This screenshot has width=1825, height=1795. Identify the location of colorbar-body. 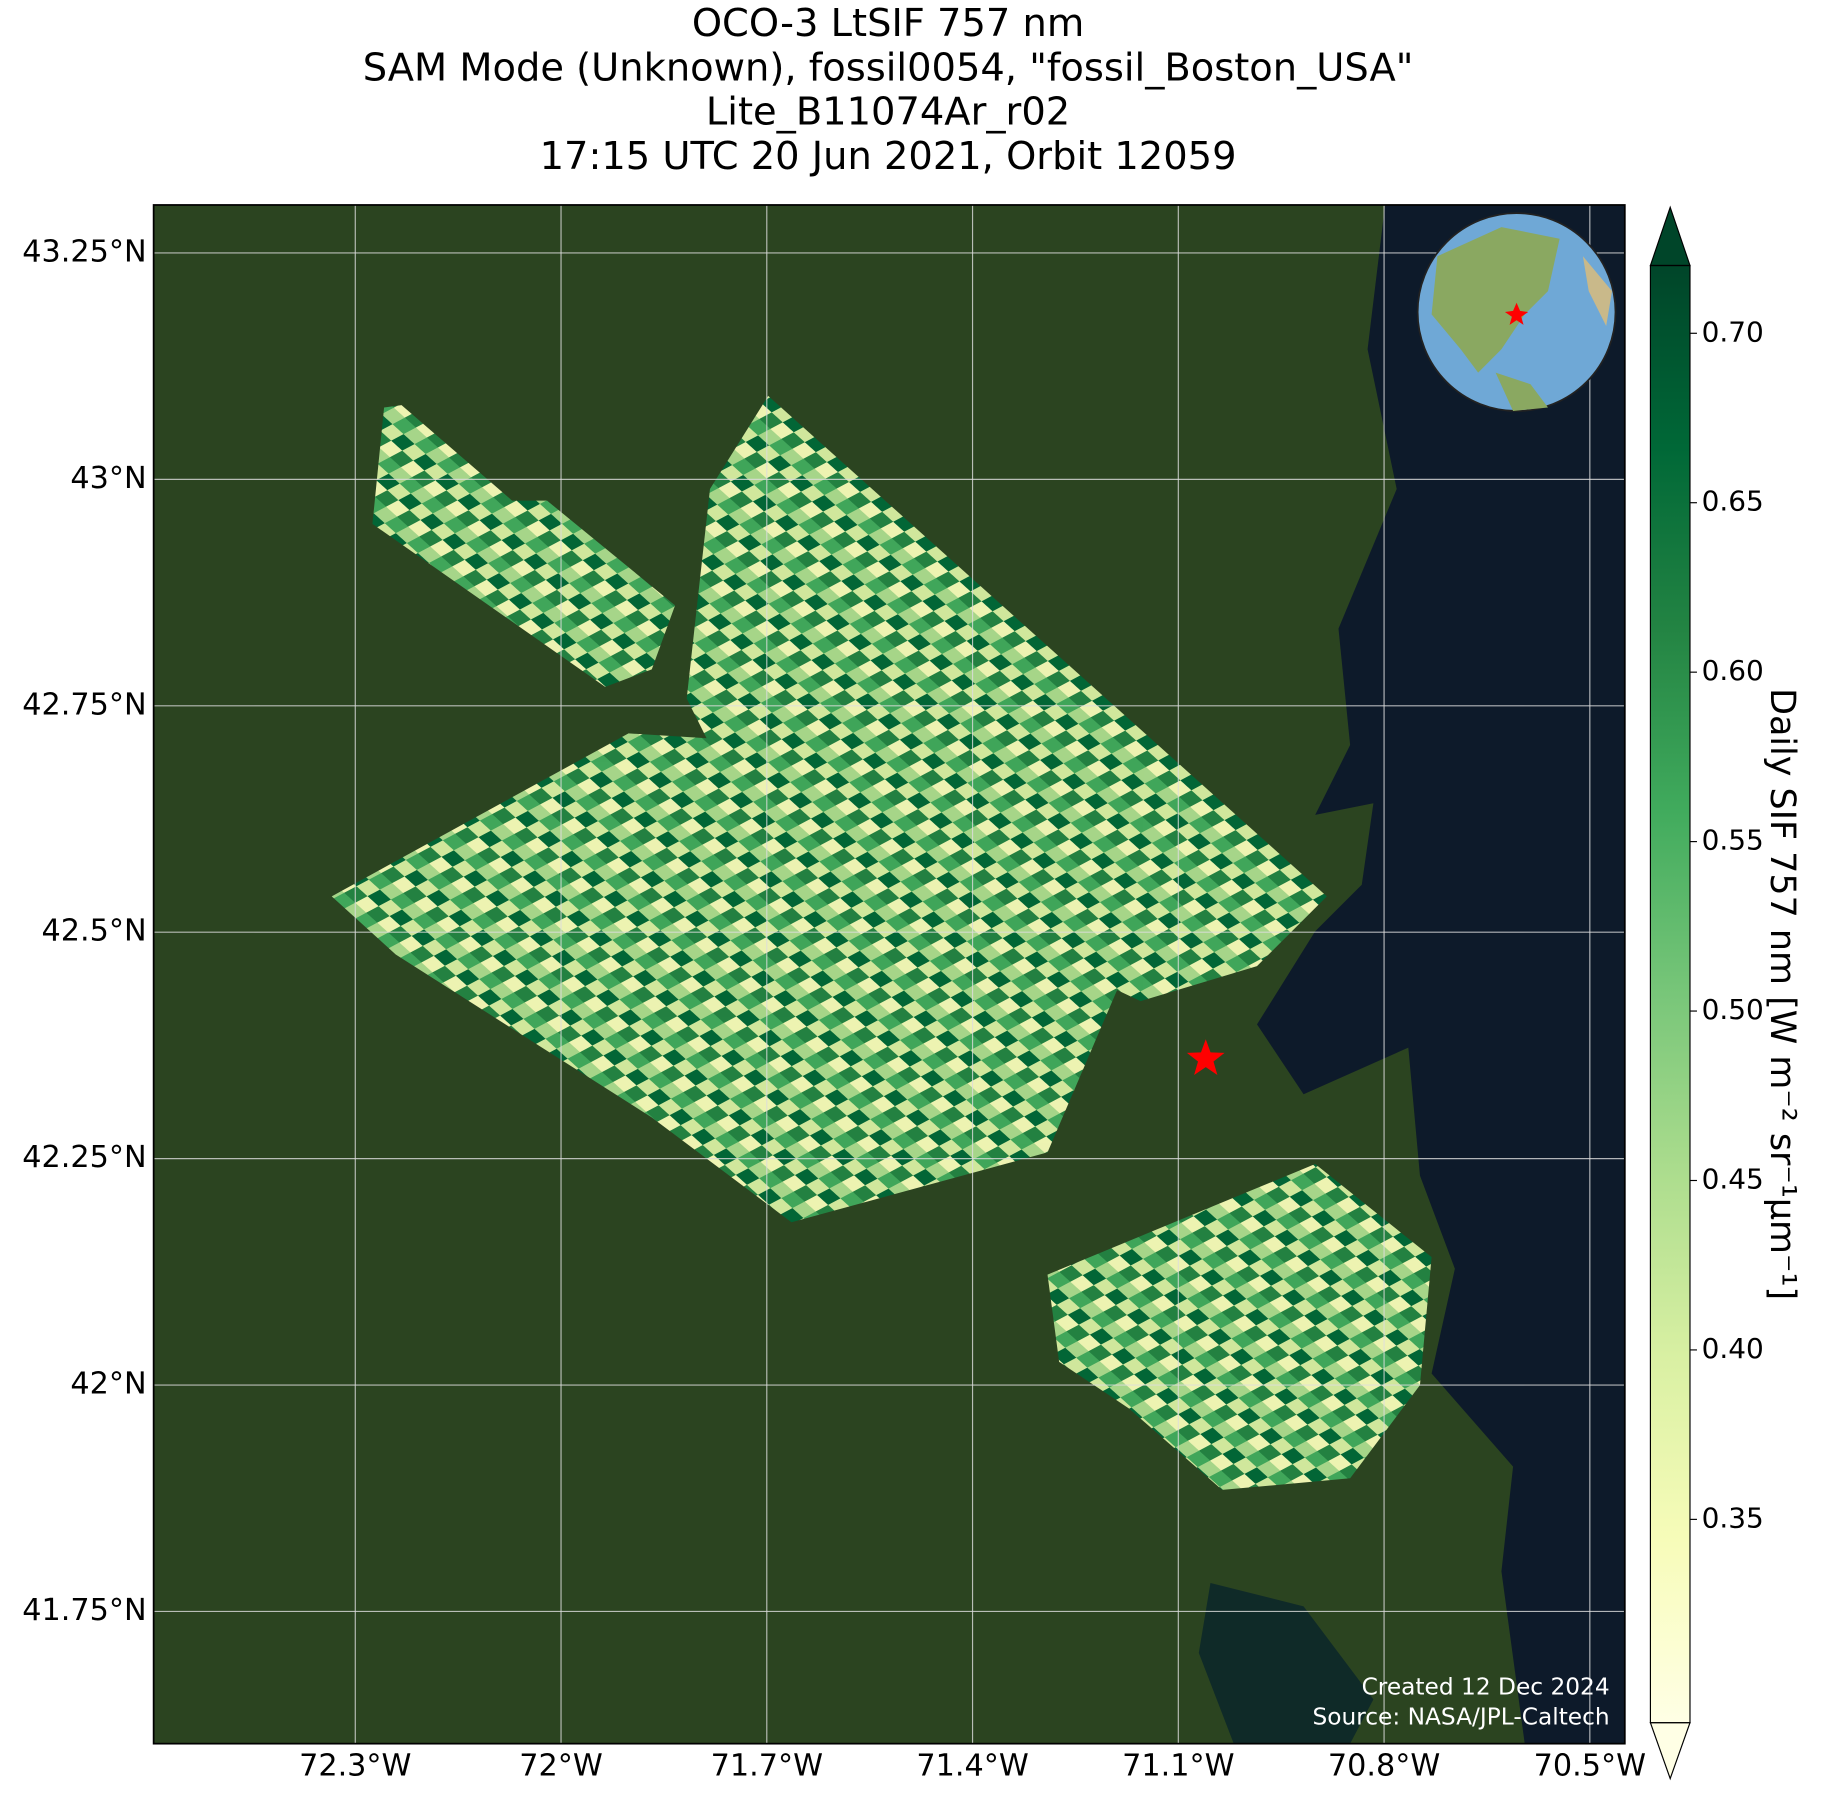
(1670, 994).